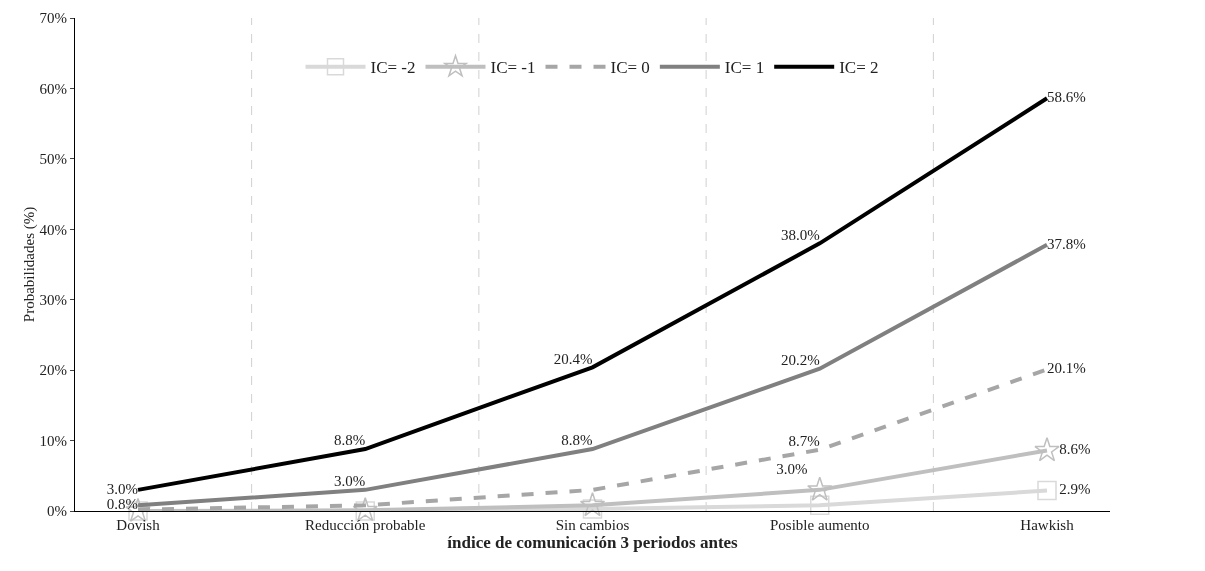  Describe the element at coordinates (57, 511) in the screenshot. I see `y-tick-label: 0%` at that location.